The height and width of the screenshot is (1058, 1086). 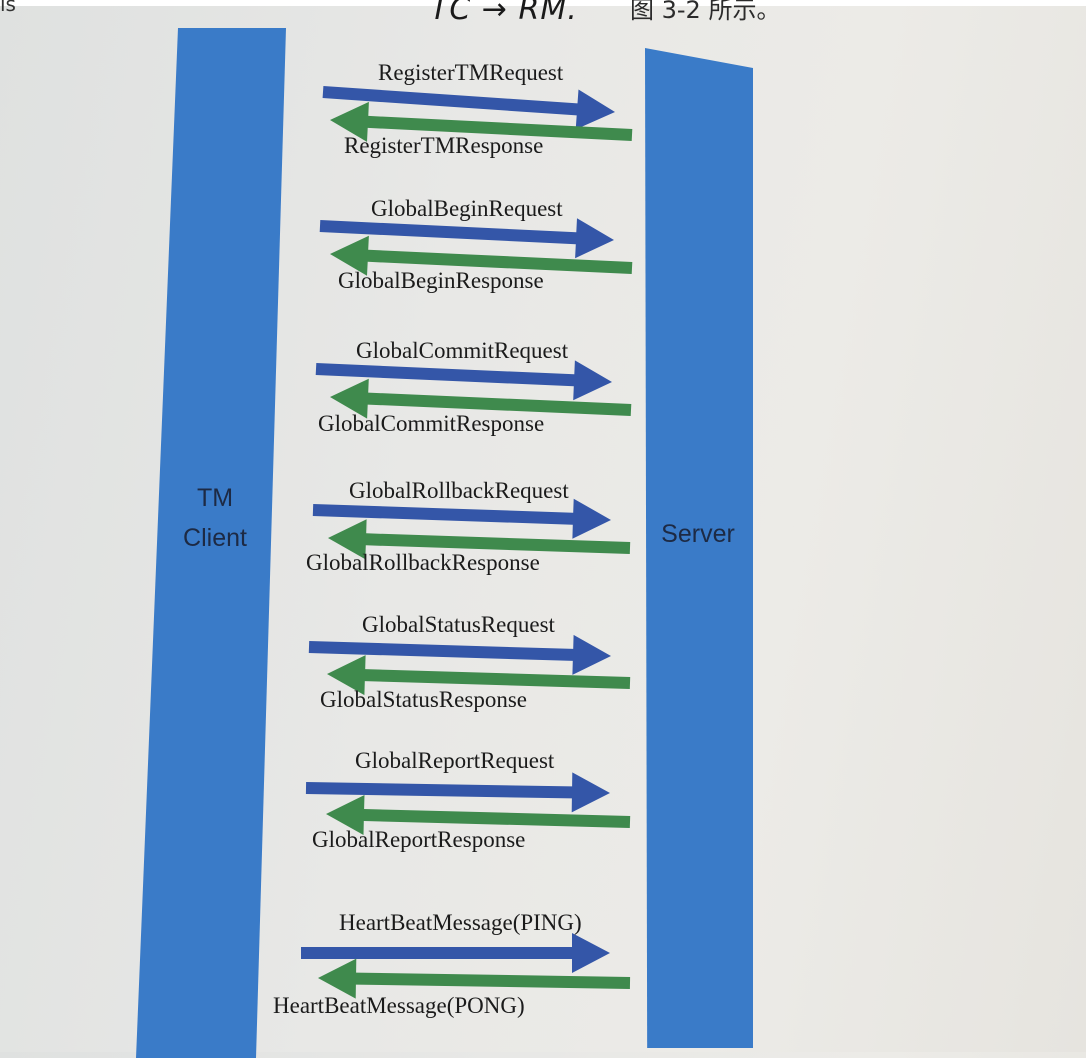 What do you see at coordinates (705, 12) in the screenshot?
I see `book-text-fragment: 图 3-2 所示。` at bounding box center [705, 12].